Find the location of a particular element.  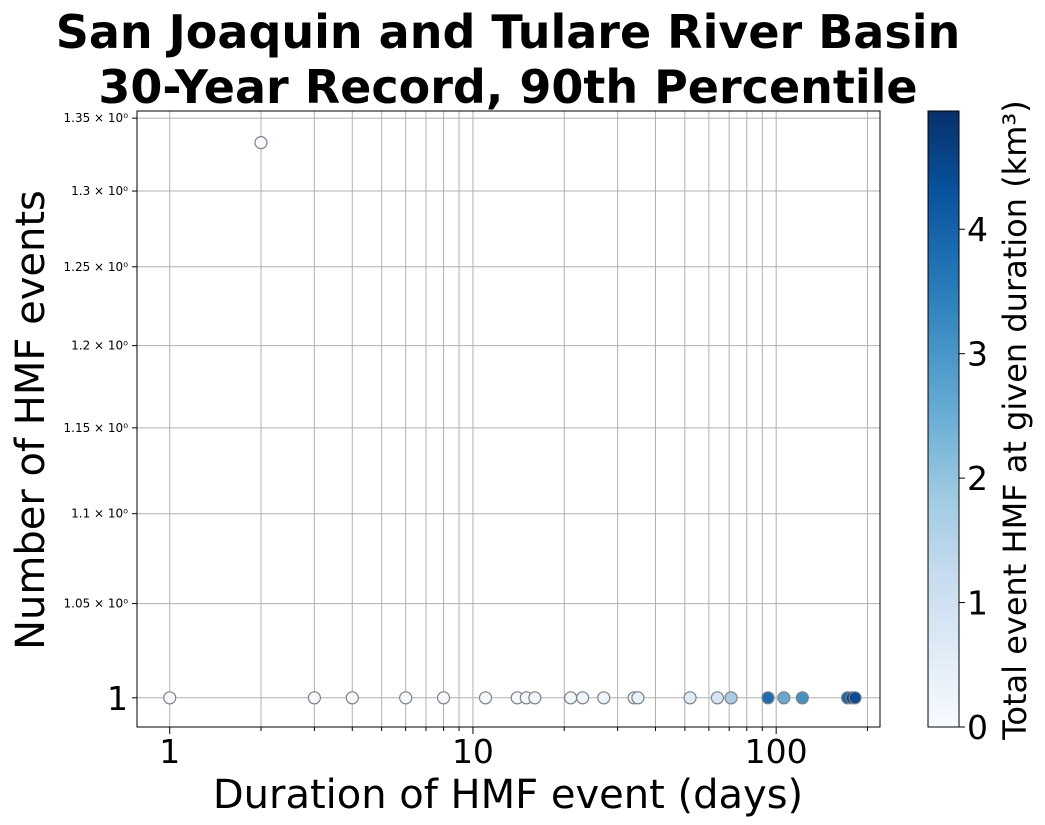

y-tick-label: 1 is located at coordinates (117, 698).